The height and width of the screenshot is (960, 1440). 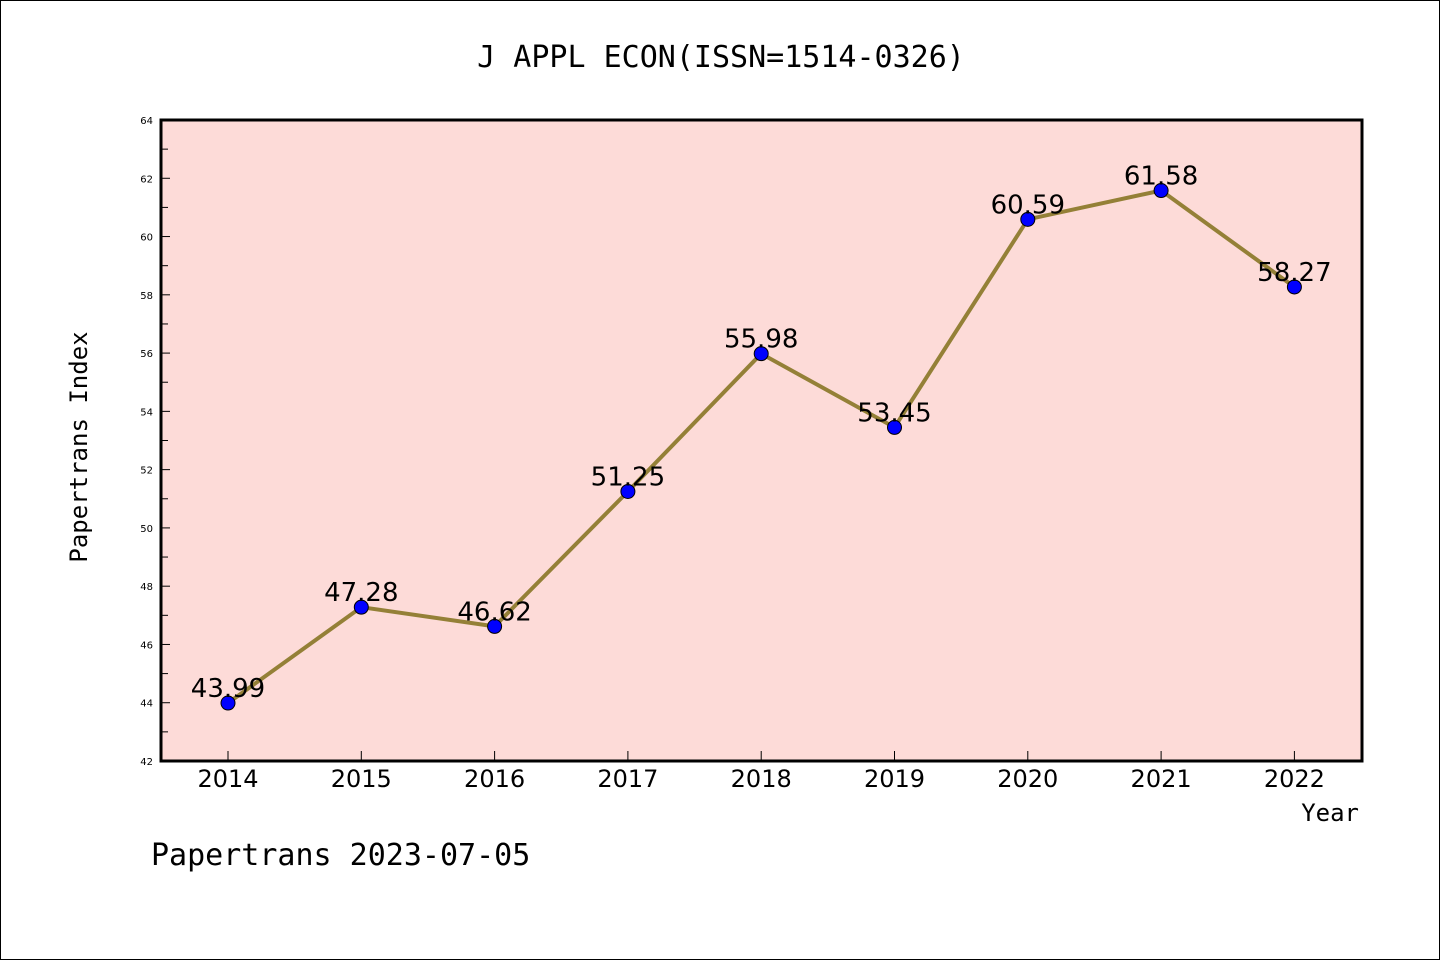 I want to click on y-tick-label: 42, so click(x=146, y=762).